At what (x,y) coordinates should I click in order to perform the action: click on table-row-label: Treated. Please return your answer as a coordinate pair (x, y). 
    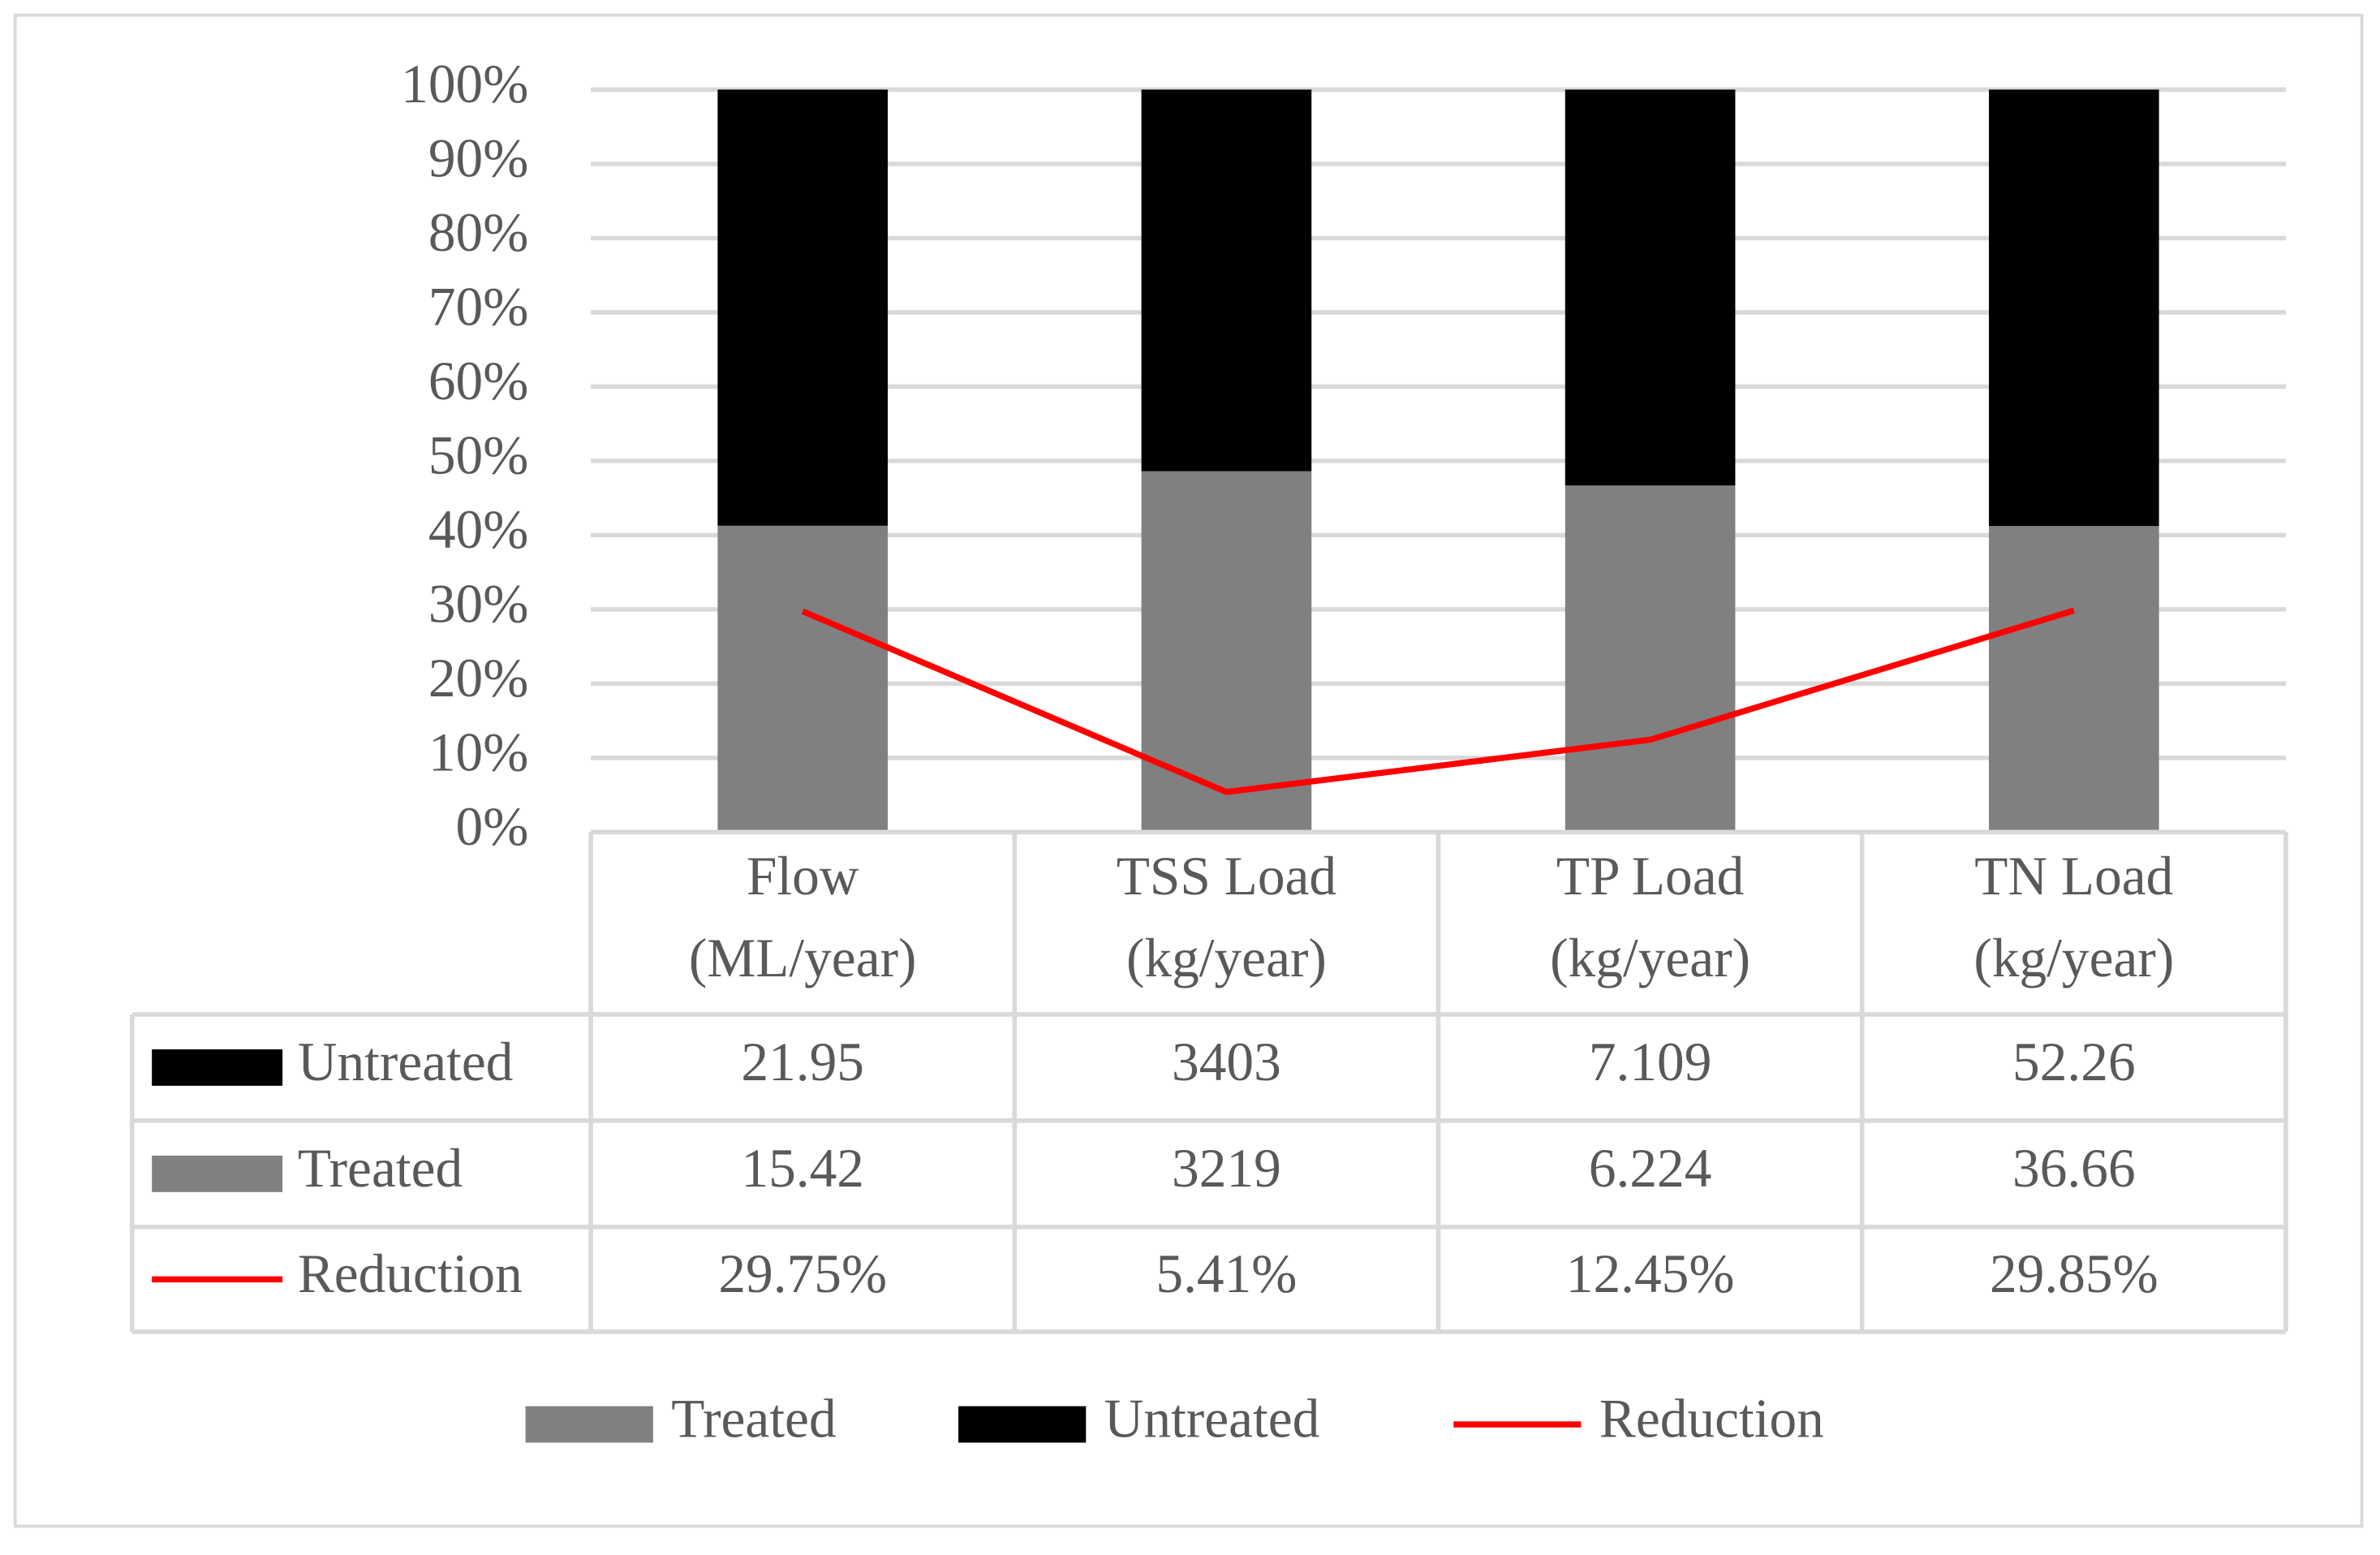
    Looking at the image, I should click on (380, 1168).